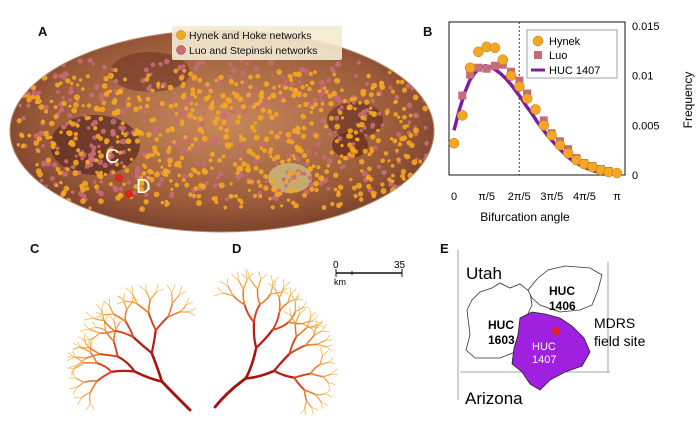 Image resolution: width=700 pixels, height=432 pixels. I want to click on data-point-luo, so click(487, 69).